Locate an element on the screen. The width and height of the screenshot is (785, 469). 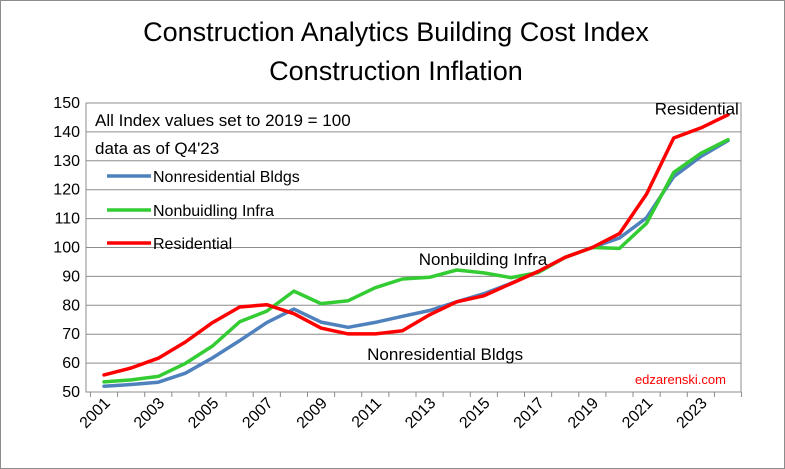
y-tick-label: 110 is located at coordinates (67, 219).